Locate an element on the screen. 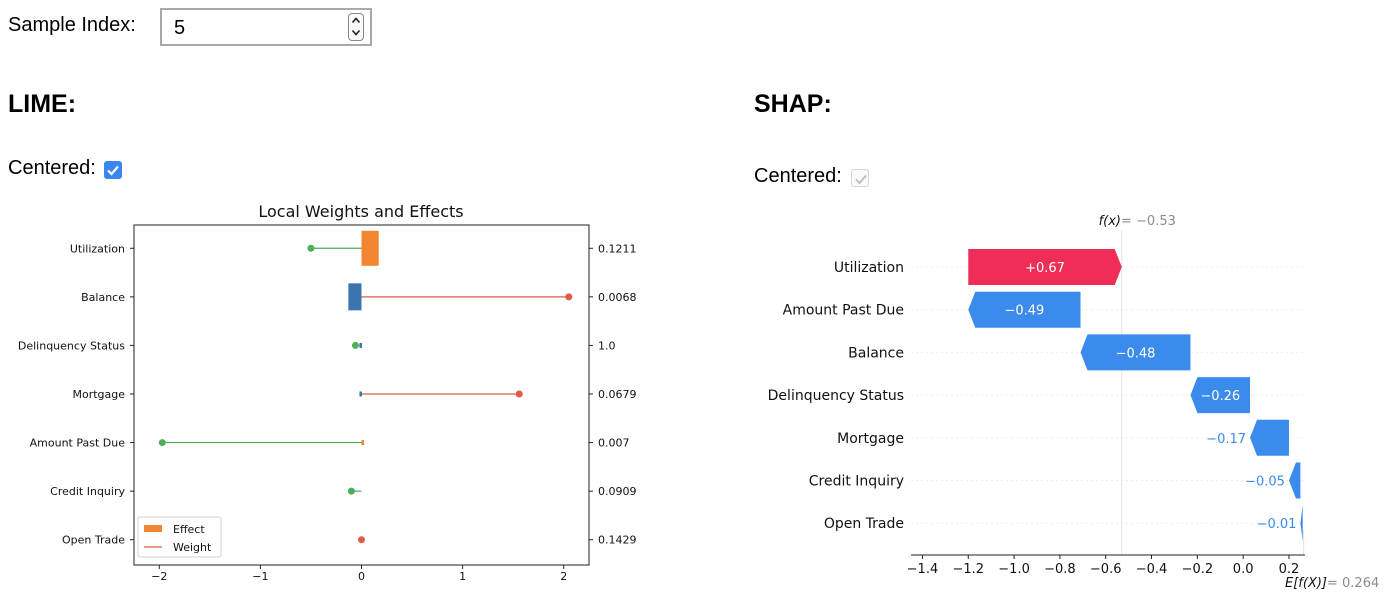  legend-effect-swatch is located at coordinates (153, 528).